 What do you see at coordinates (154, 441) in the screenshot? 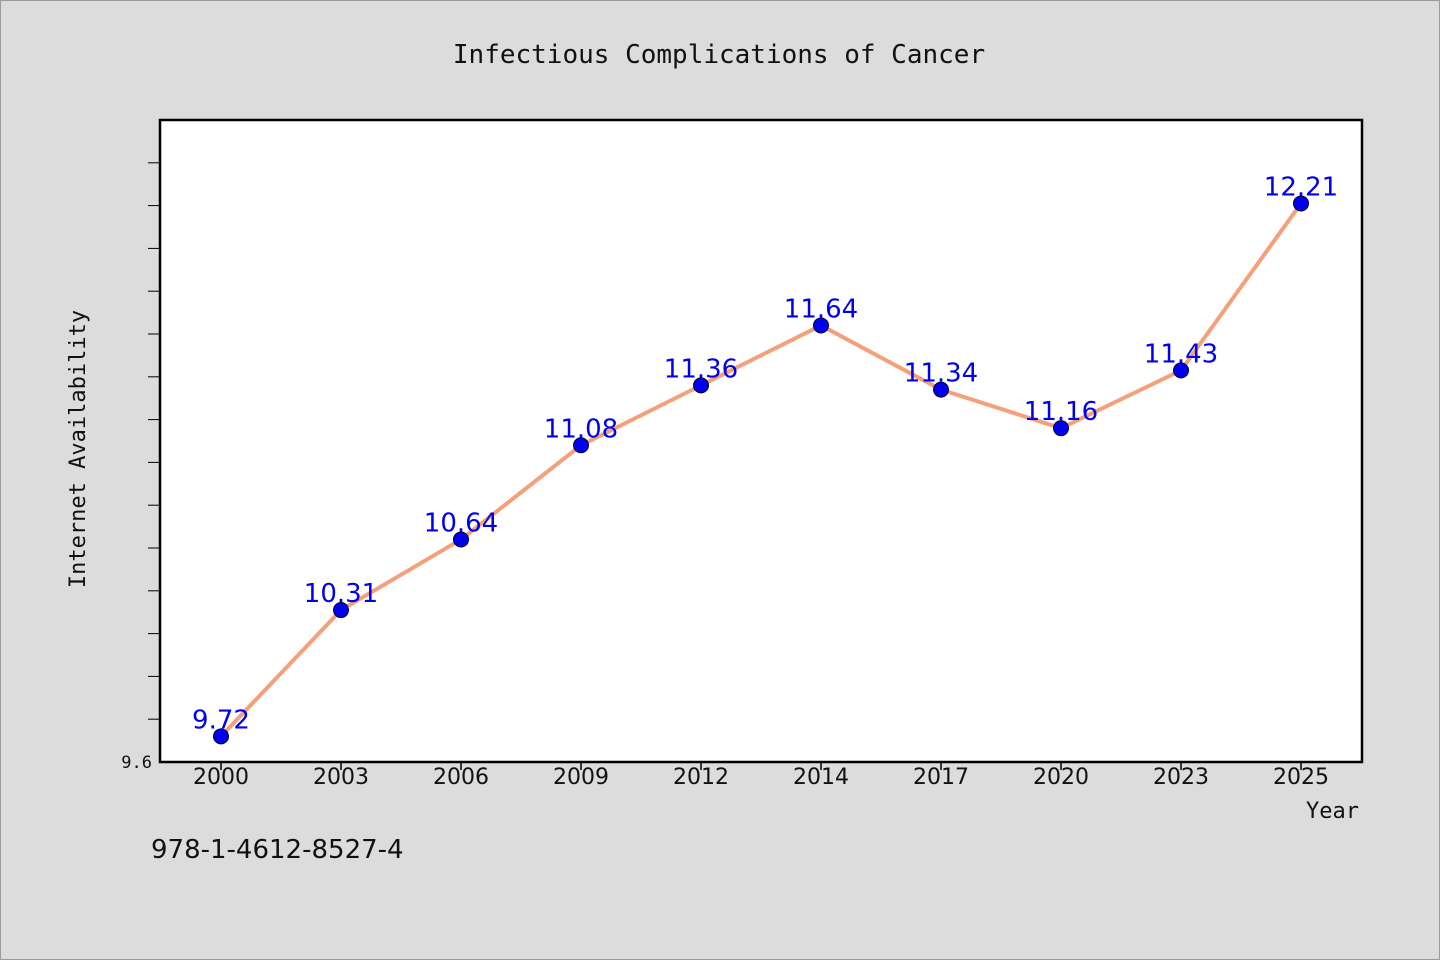
I see `y-axis-minor-ticks` at bounding box center [154, 441].